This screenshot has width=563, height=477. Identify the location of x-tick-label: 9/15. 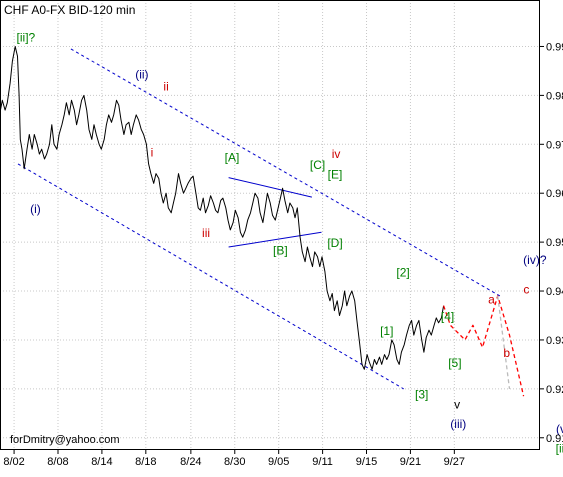
(366, 462).